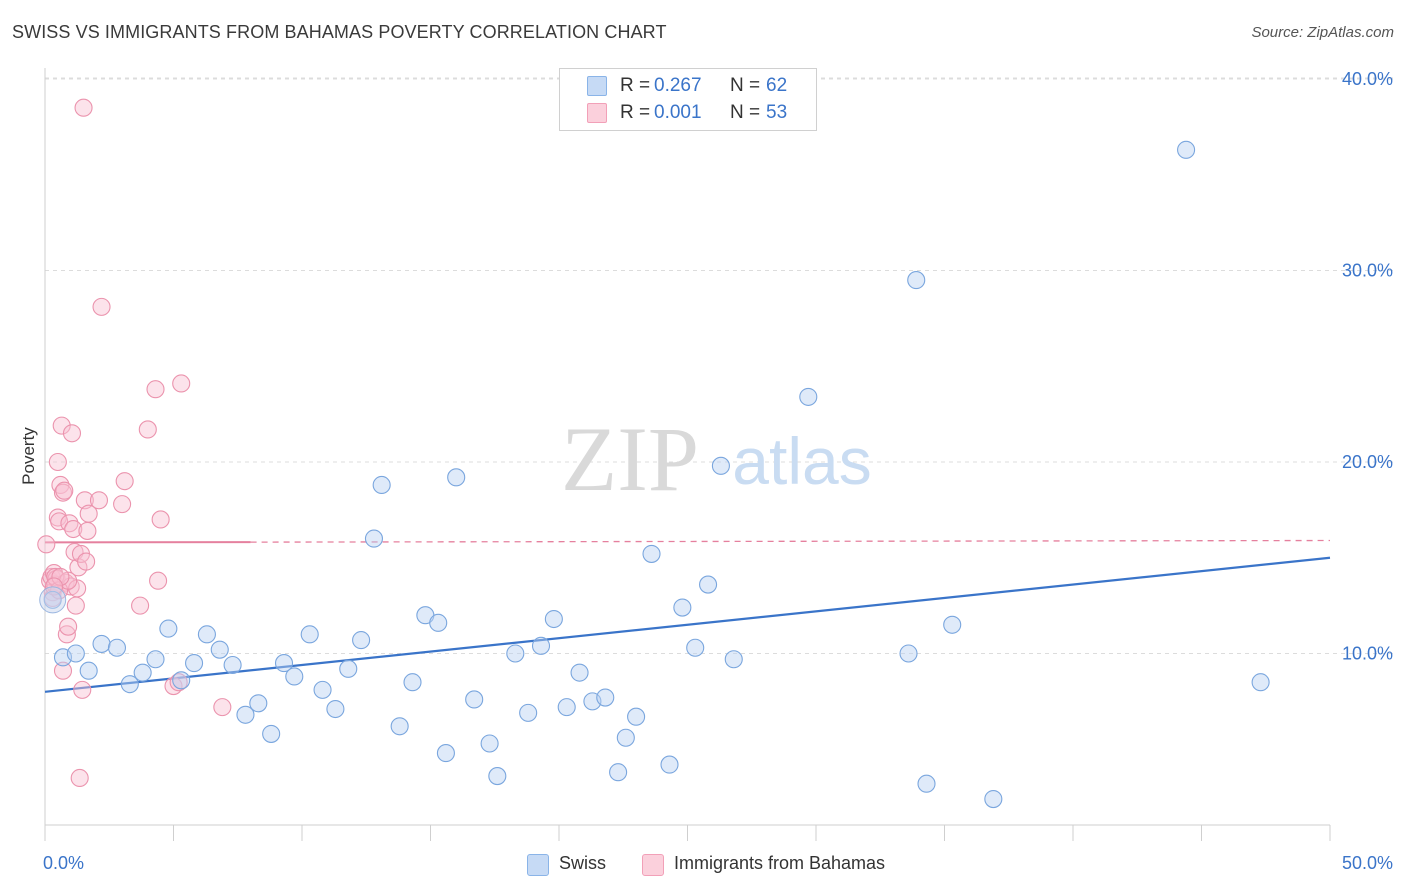  What do you see at coordinates (1367, 271) in the screenshot?
I see `y-tick-label: 30.0%` at bounding box center [1367, 271].